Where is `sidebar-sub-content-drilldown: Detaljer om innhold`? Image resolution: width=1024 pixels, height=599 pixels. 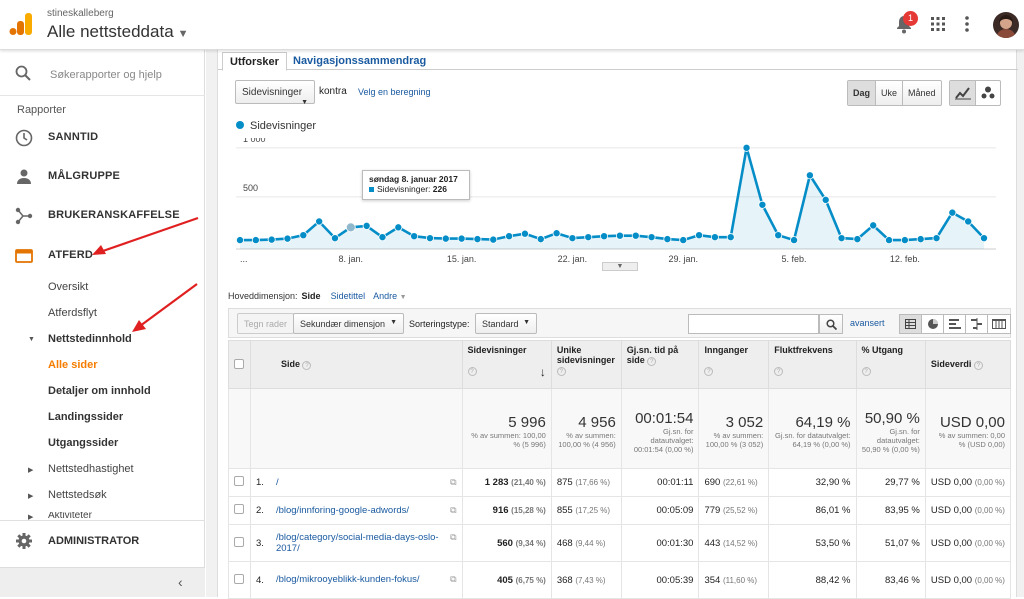
sidebar-sub-content-drilldown: Detaljer om innhold is located at coordinates (99, 391).